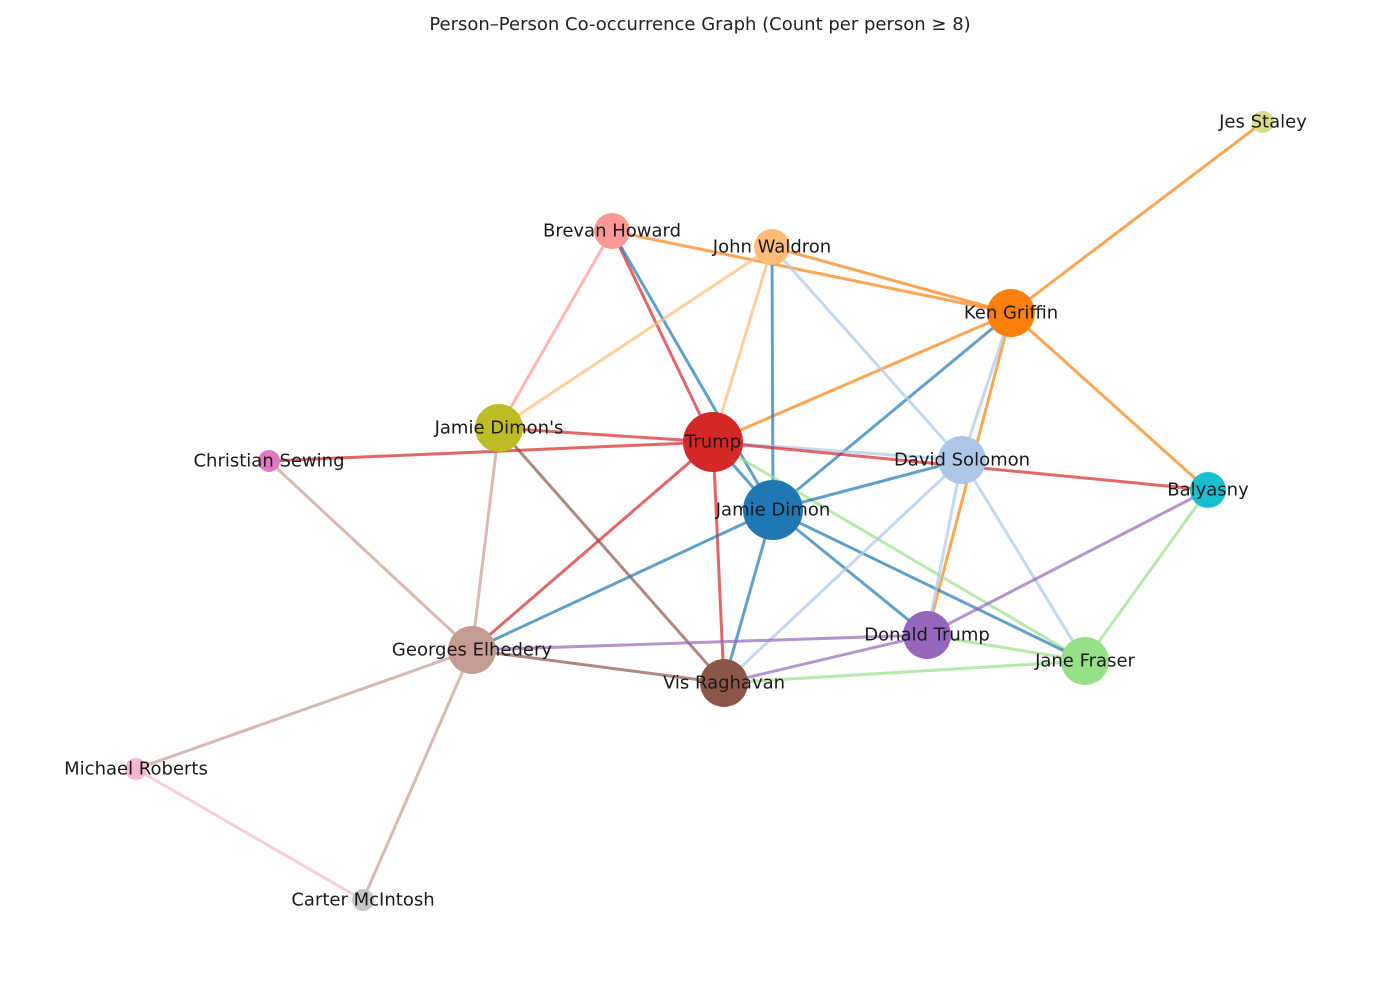 This screenshot has width=1400, height=1000. Describe the element at coordinates (662, 336) in the screenshot. I see `edge-brevan-howard-trump` at that location.